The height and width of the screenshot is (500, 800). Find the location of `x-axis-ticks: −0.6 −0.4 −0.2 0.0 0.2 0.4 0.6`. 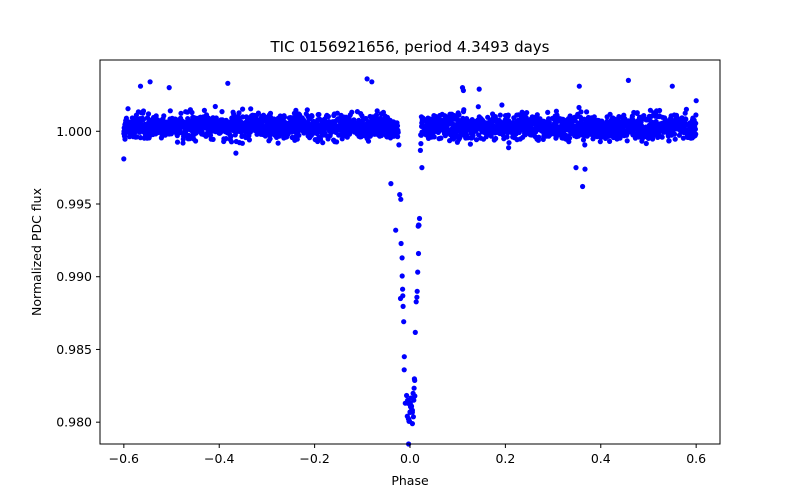

x-axis-ticks: −0.6 −0.4 −0.2 0.0 0.2 0.4 0.6 is located at coordinates (407, 455).